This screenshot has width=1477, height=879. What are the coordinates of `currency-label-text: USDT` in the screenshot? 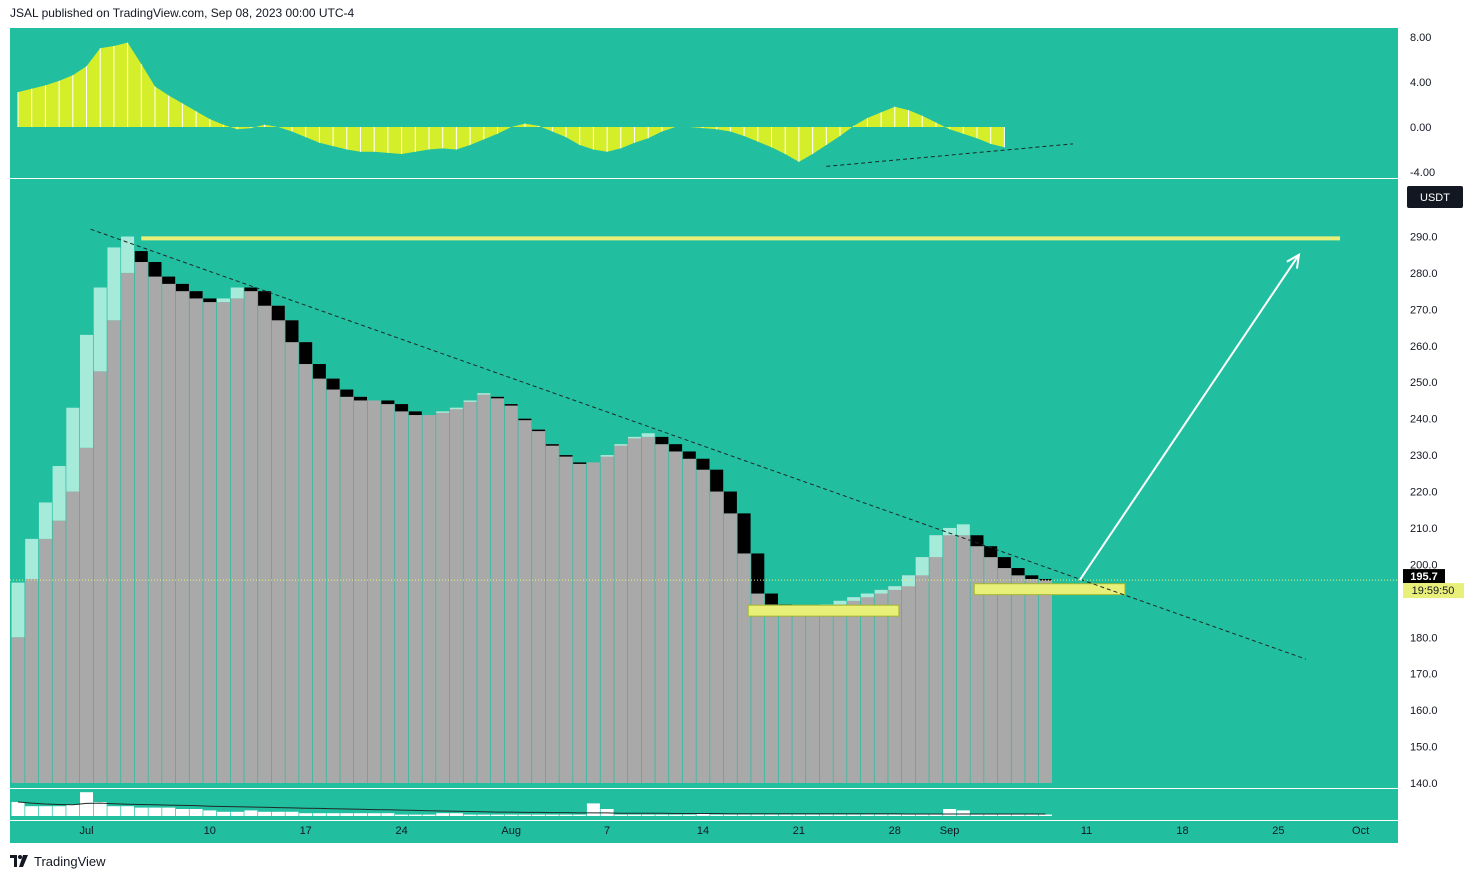 It's located at (1435, 198).